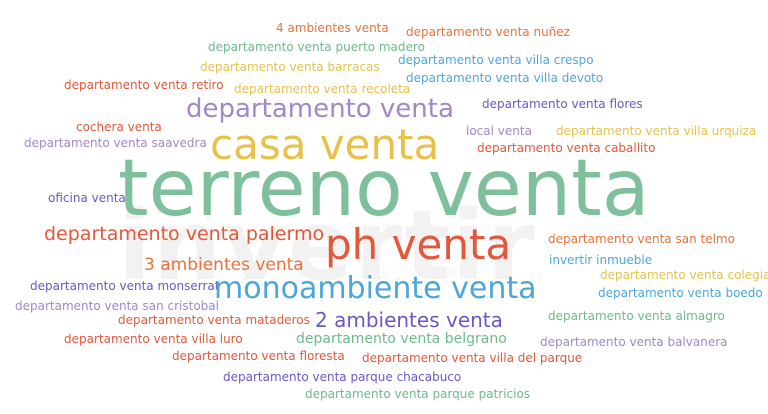  What do you see at coordinates (641, 239) in the screenshot?
I see `cloud-word: departamento venta san telmo` at bounding box center [641, 239].